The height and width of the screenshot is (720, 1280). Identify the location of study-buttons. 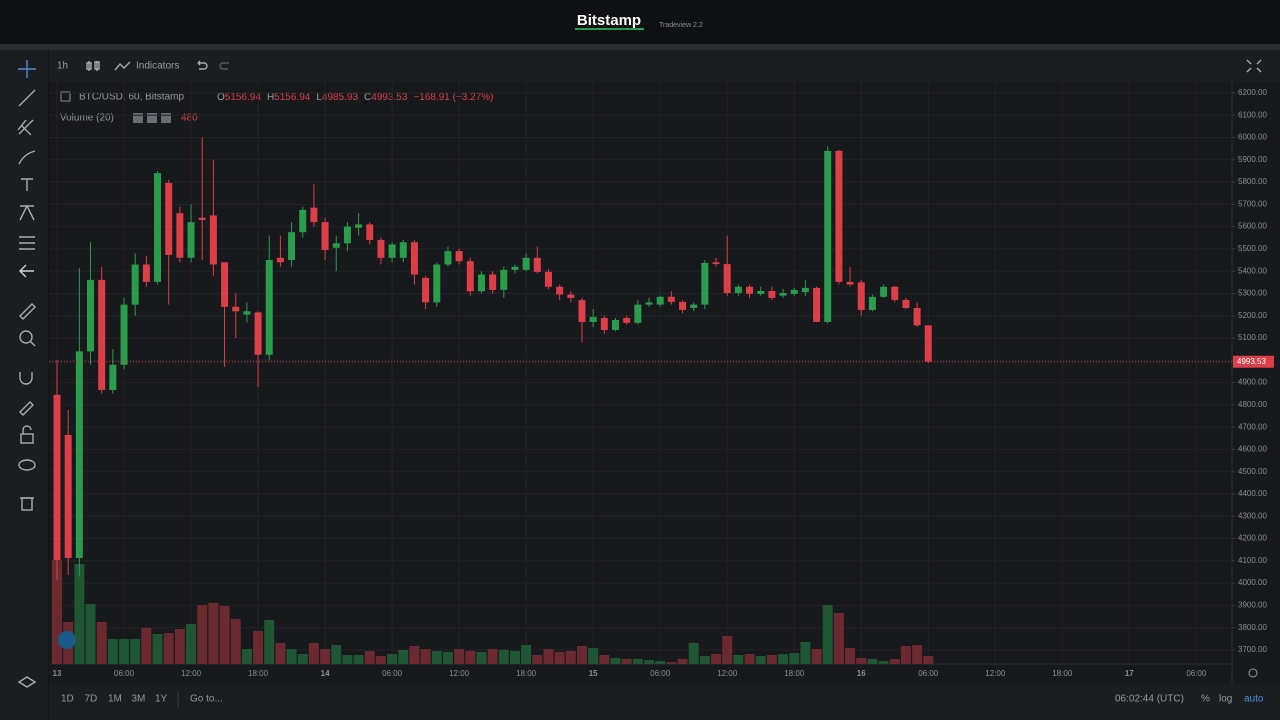
(152, 118).